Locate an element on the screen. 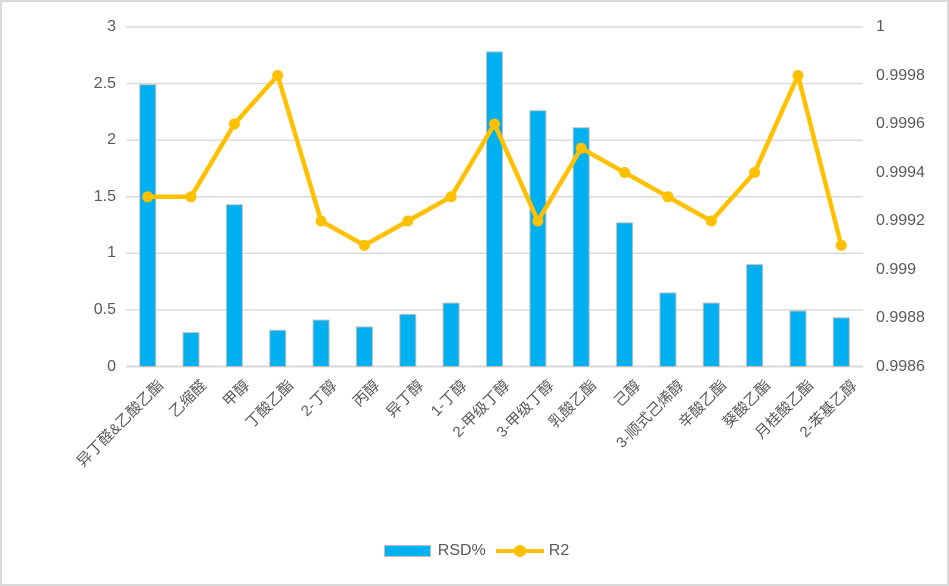 This screenshot has width=949, height=586. rsd-bar-swatch-icon is located at coordinates (407, 551).